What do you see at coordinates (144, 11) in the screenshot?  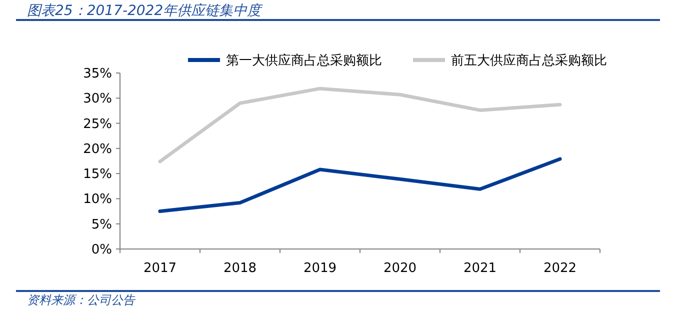 I see `title: 图表25：2017-2022年供应链集中度` at bounding box center [144, 11].